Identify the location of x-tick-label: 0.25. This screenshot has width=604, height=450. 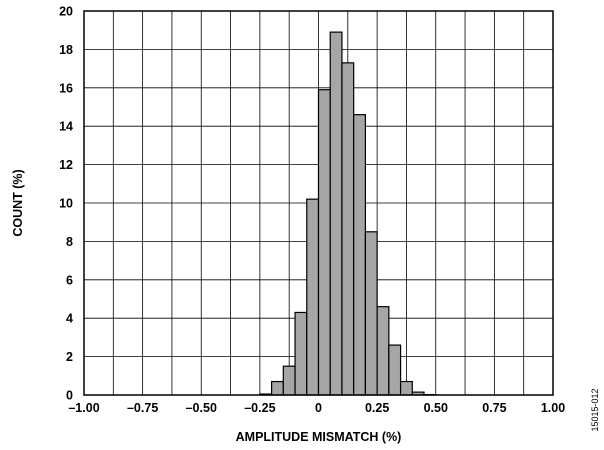
(377, 408).